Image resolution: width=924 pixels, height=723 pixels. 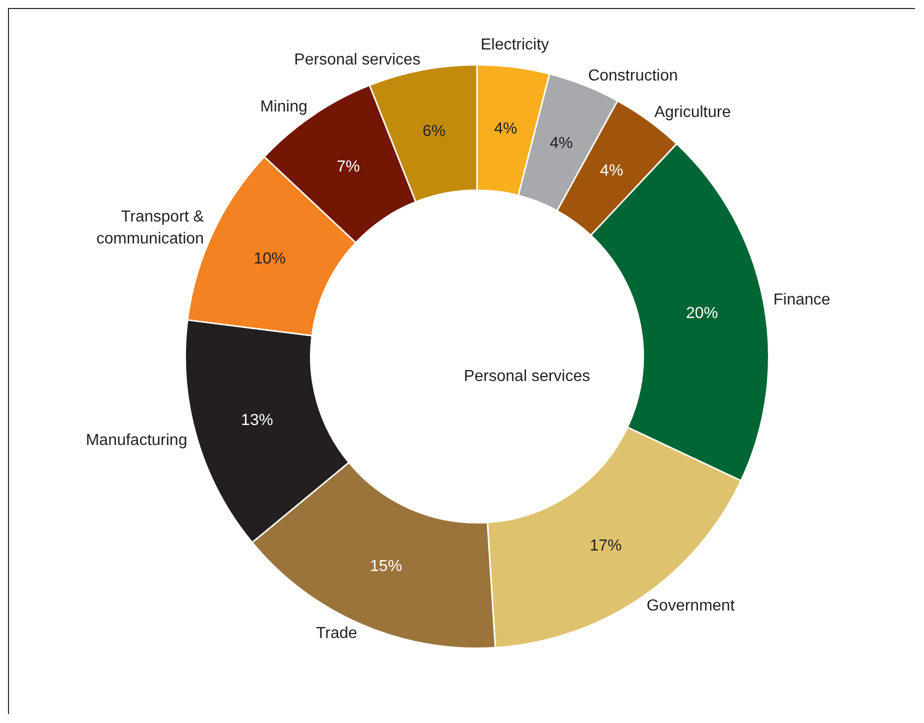 What do you see at coordinates (270, 259) in the screenshot?
I see `data-label: 10%` at bounding box center [270, 259].